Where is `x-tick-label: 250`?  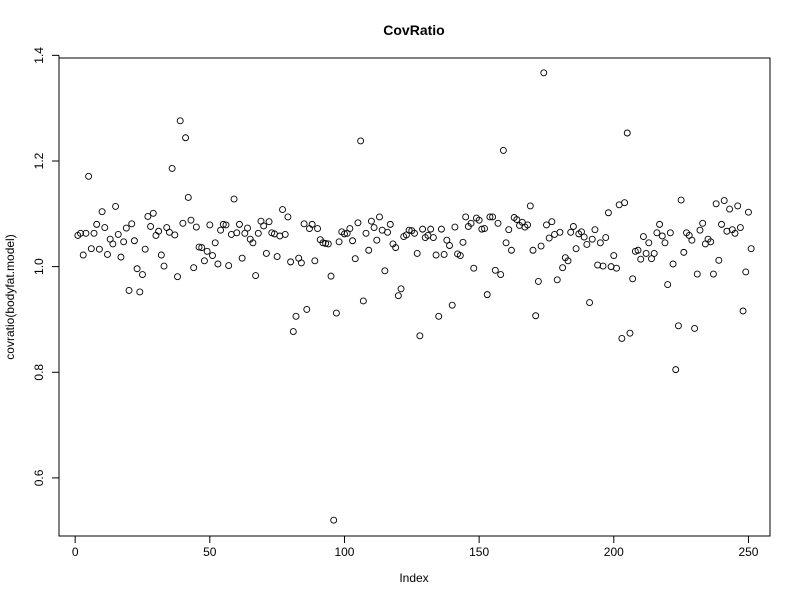 x-tick-label: 250 is located at coordinates (748, 552).